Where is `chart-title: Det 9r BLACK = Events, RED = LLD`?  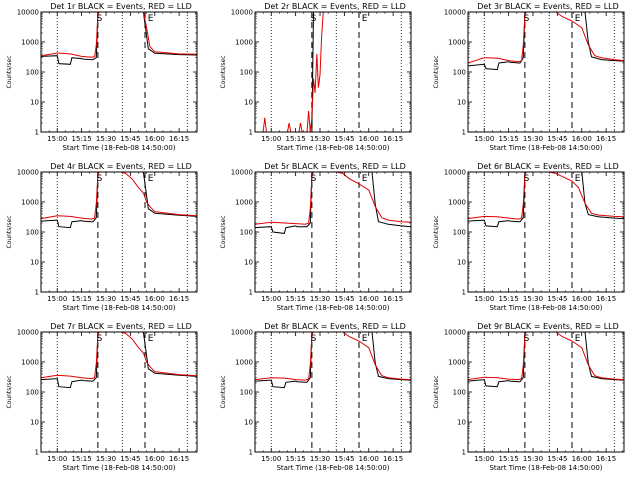
chart-title: Det 9r BLACK = Events, RED = LLD is located at coordinates (548, 326).